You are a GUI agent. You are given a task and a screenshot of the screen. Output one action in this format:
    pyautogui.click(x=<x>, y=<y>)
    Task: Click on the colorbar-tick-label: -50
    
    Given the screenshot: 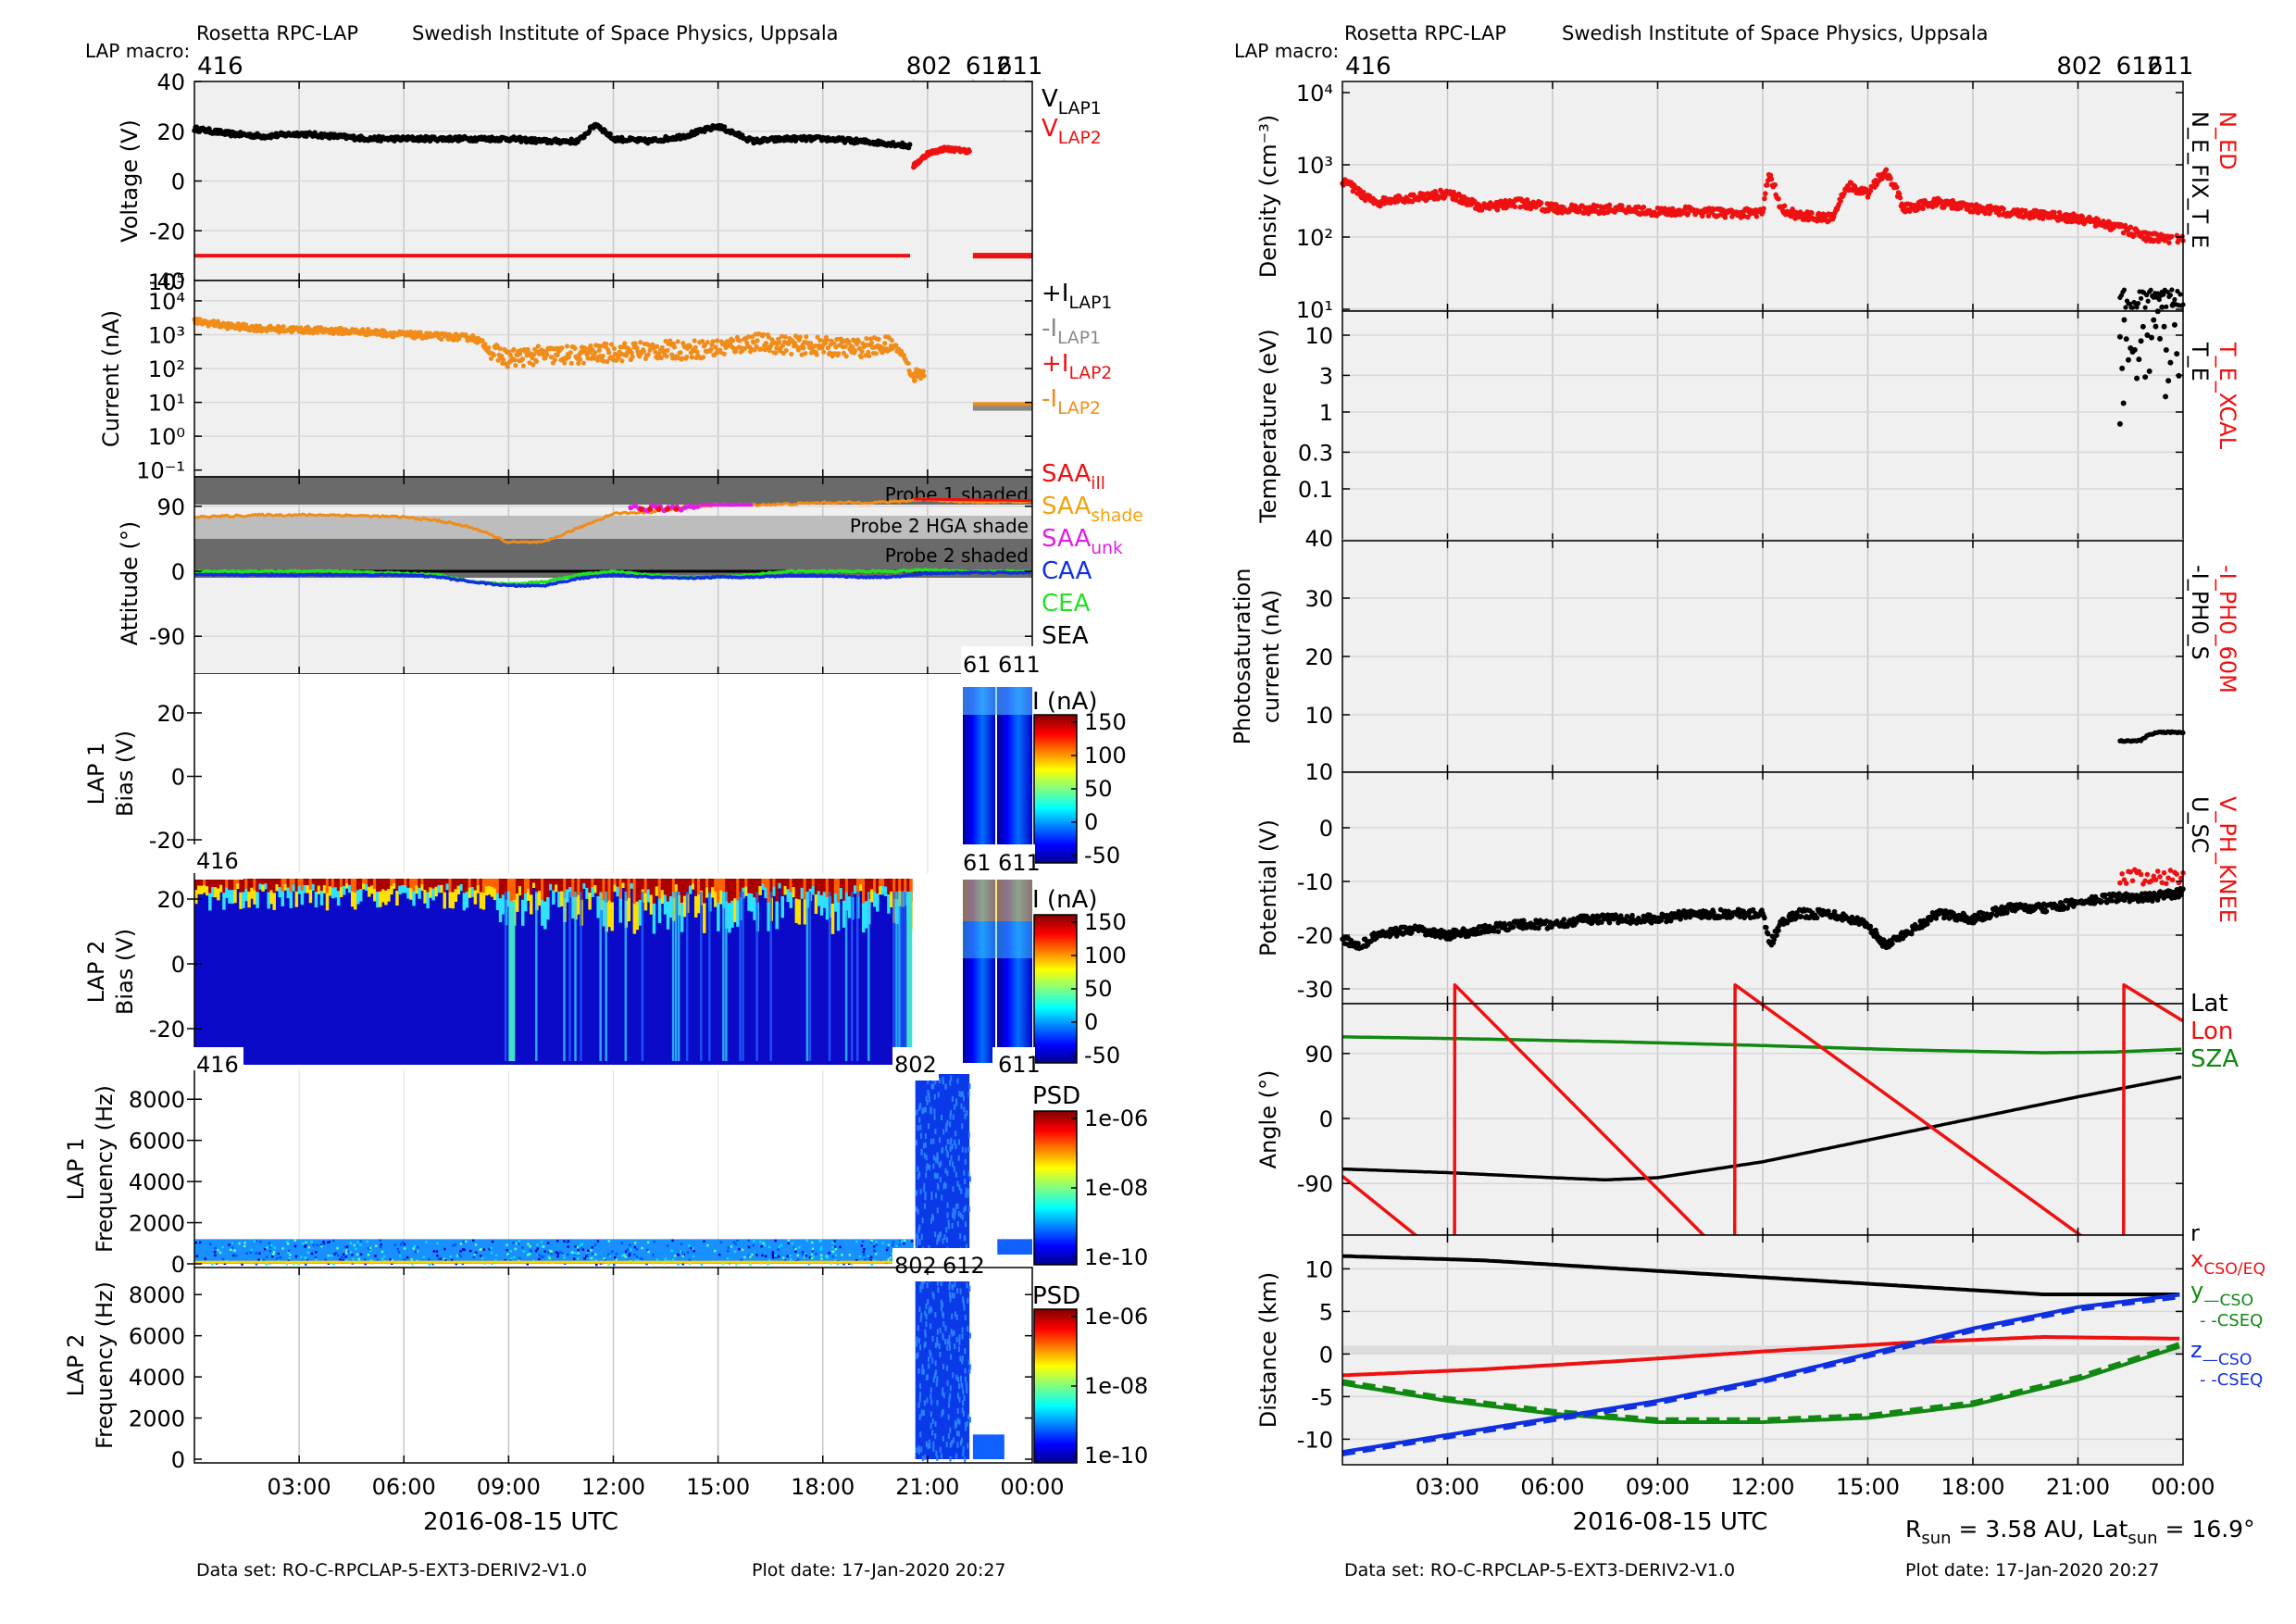 What is the action you would take?
    pyautogui.click(x=1102, y=855)
    